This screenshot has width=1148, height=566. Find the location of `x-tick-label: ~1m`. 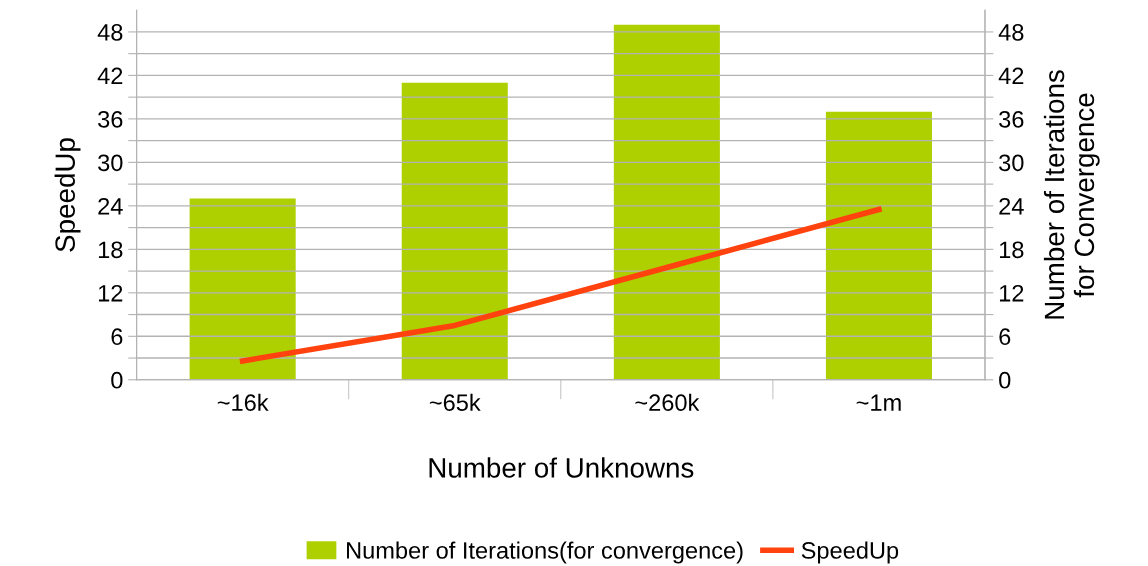

x-tick-label: ~1m is located at coordinates (878, 402).